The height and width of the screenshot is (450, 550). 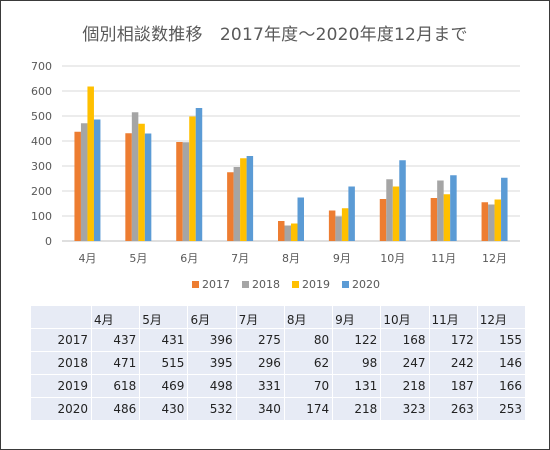 What do you see at coordinates (116, 409) in the screenshot?
I see `table-cell: 486` at bounding box center [116, 409].